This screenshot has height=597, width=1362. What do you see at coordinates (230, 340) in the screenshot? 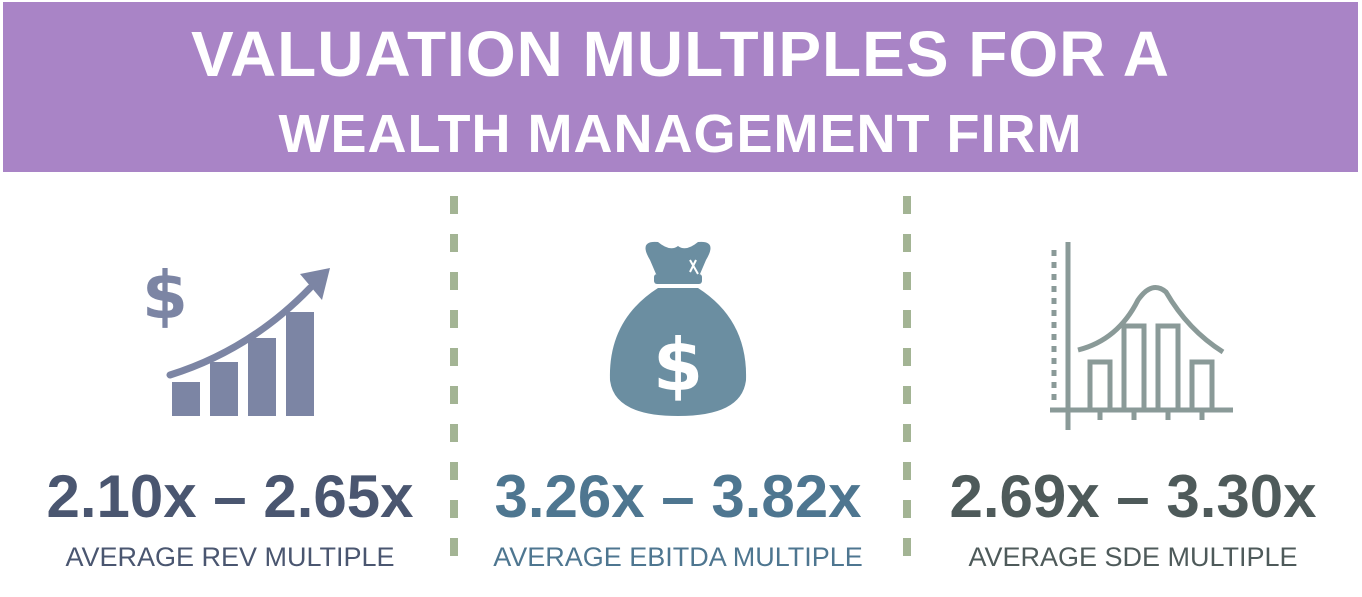
I see `rising-revenue-chart-icon: $` at bounding box center [230, 340].